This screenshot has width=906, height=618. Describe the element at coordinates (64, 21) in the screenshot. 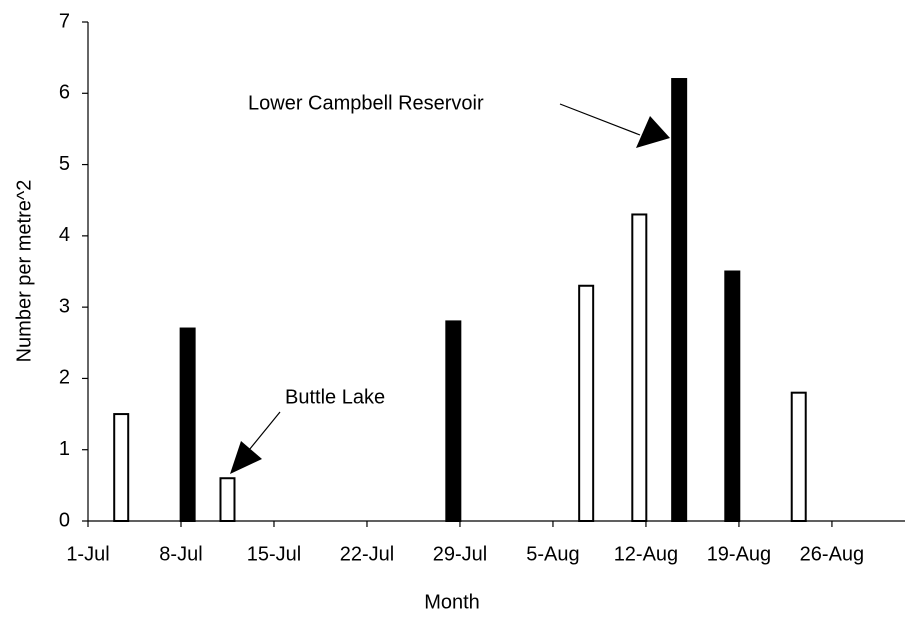

I see `y-tick-label: 7` at that location.